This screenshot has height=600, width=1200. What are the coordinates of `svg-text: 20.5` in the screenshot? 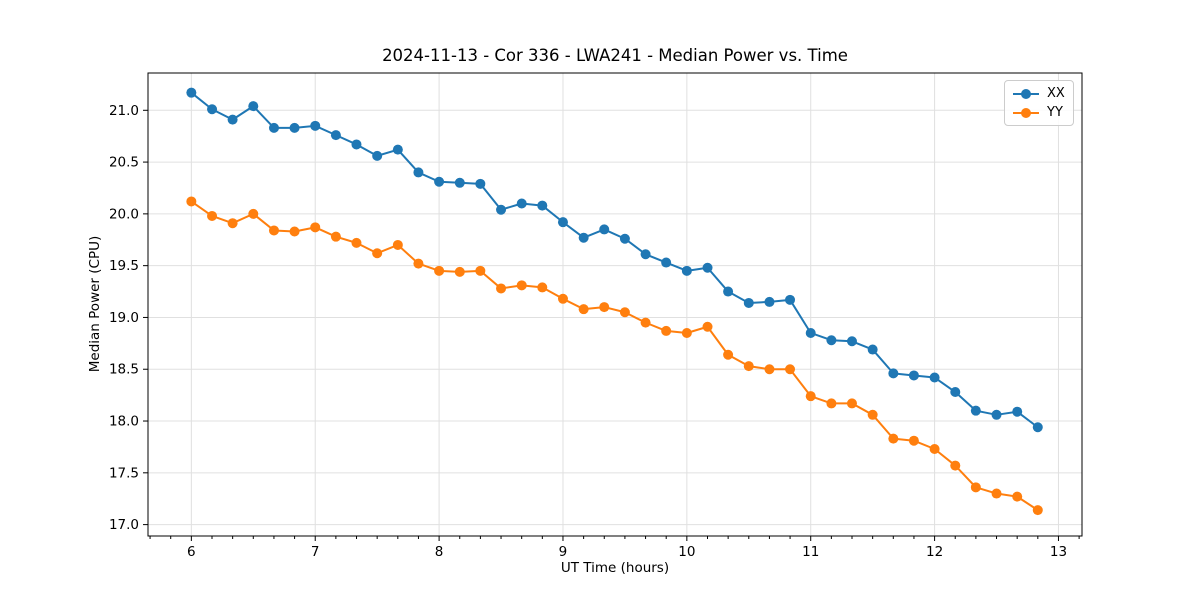 It's located at (124, 163).